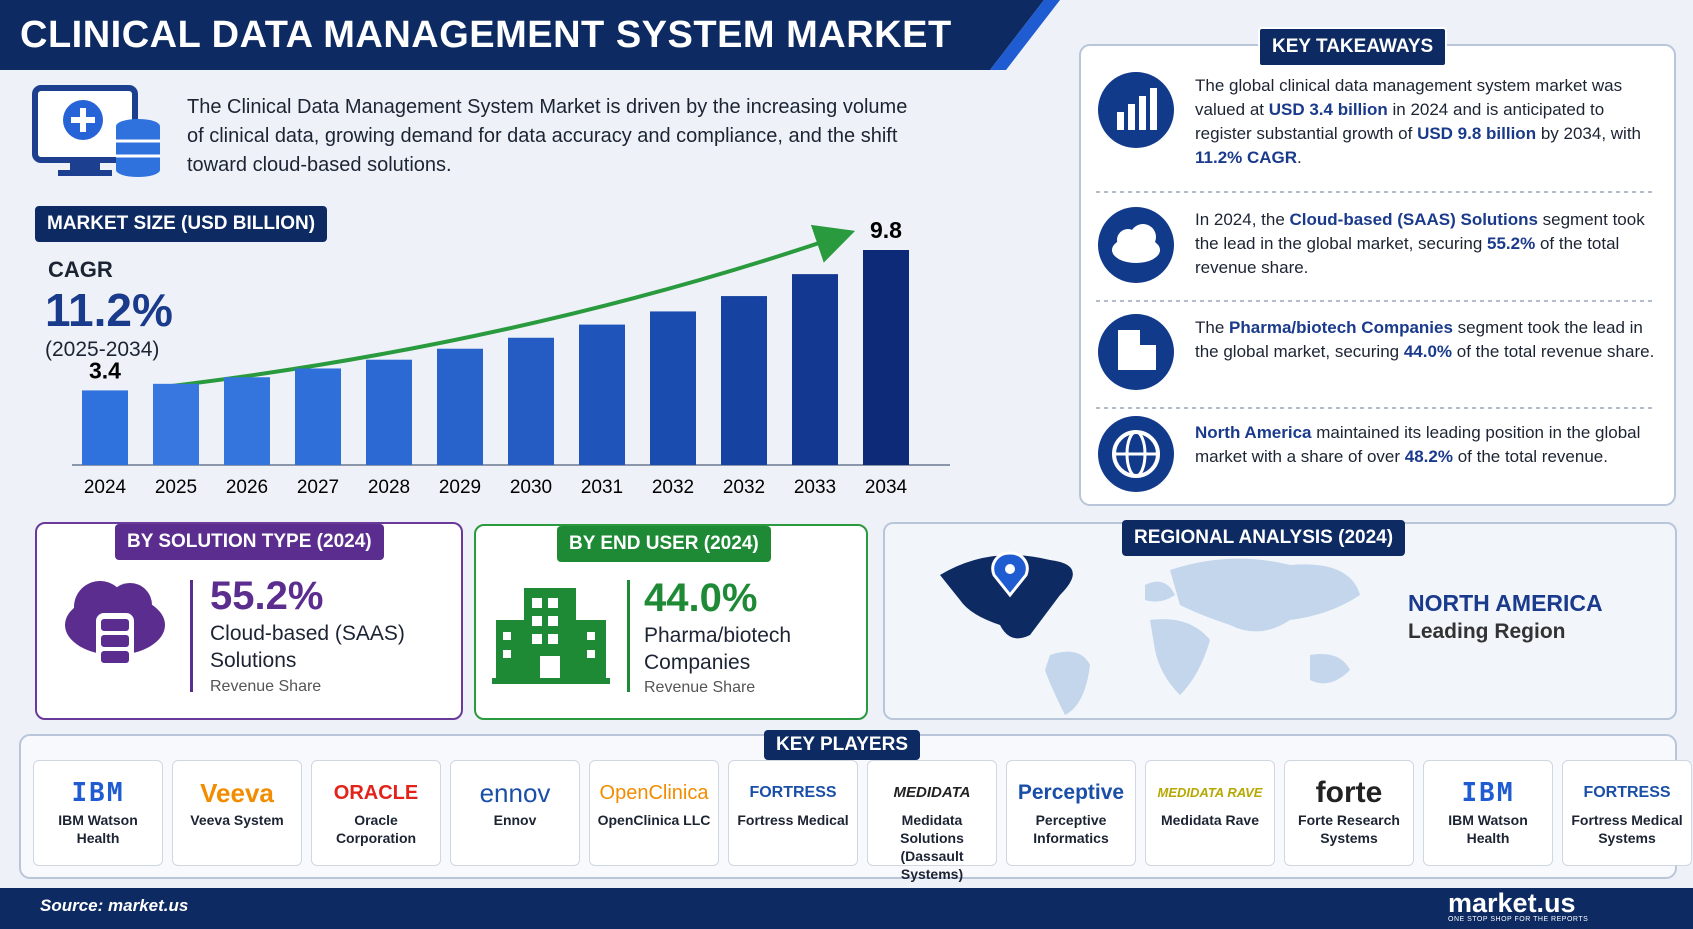 This screenshot has width=1693, height=929. I want to click on x-tick-label: 2026, so click(247, 487).